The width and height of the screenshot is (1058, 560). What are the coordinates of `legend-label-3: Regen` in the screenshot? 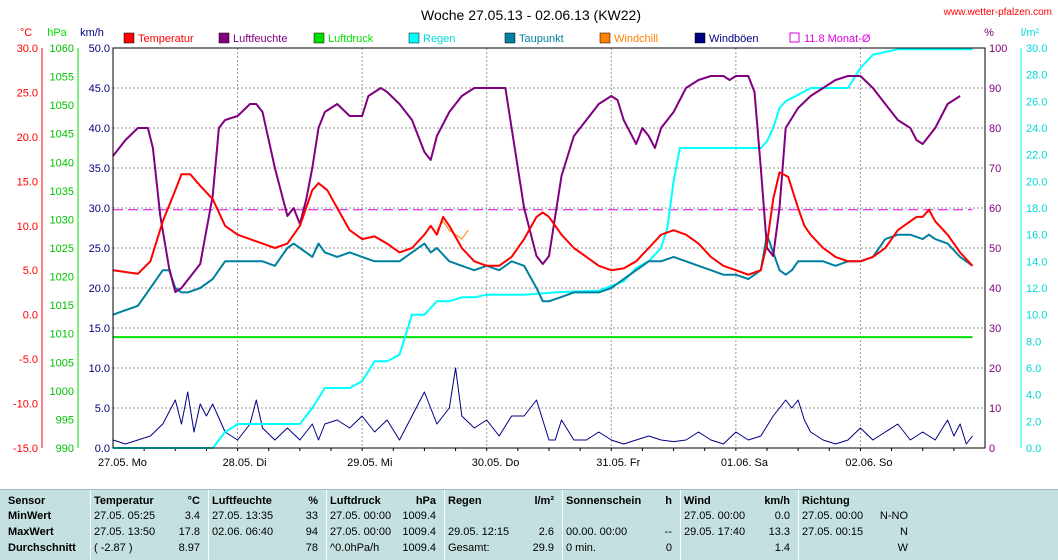 It's located at (439, 39).